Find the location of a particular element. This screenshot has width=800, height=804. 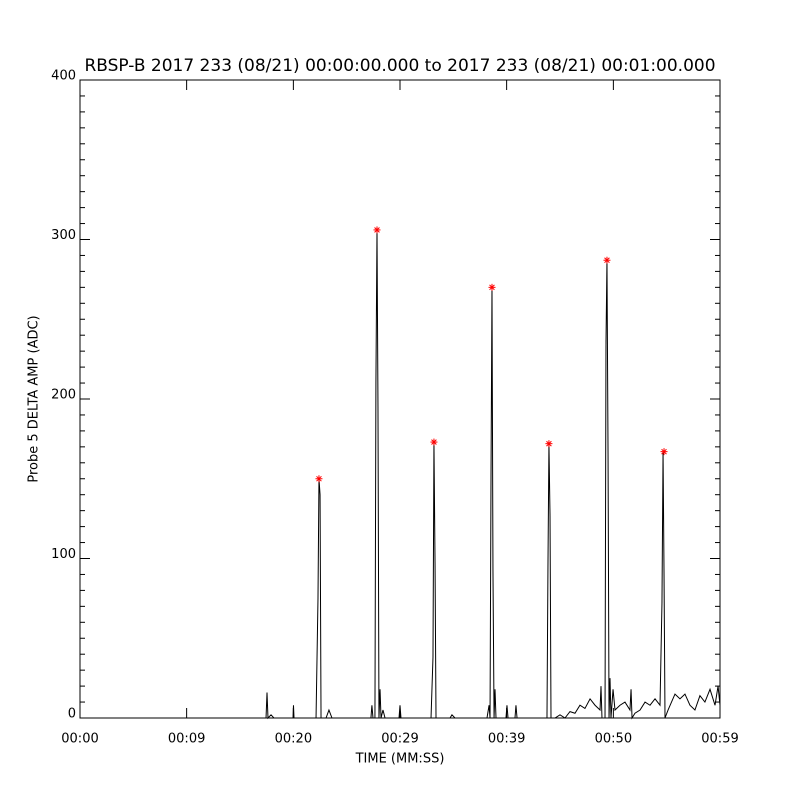

x-tick-label: 00:20 is located at coordinates (293, 739).